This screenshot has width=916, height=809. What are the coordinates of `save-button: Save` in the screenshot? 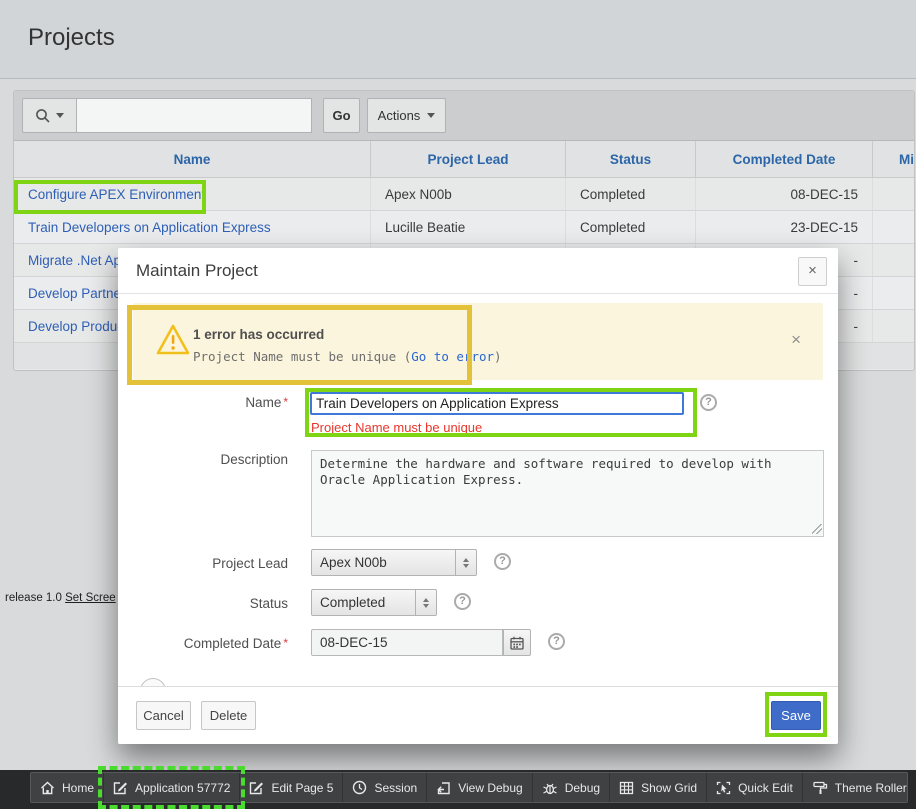 It's located at (796, 715).